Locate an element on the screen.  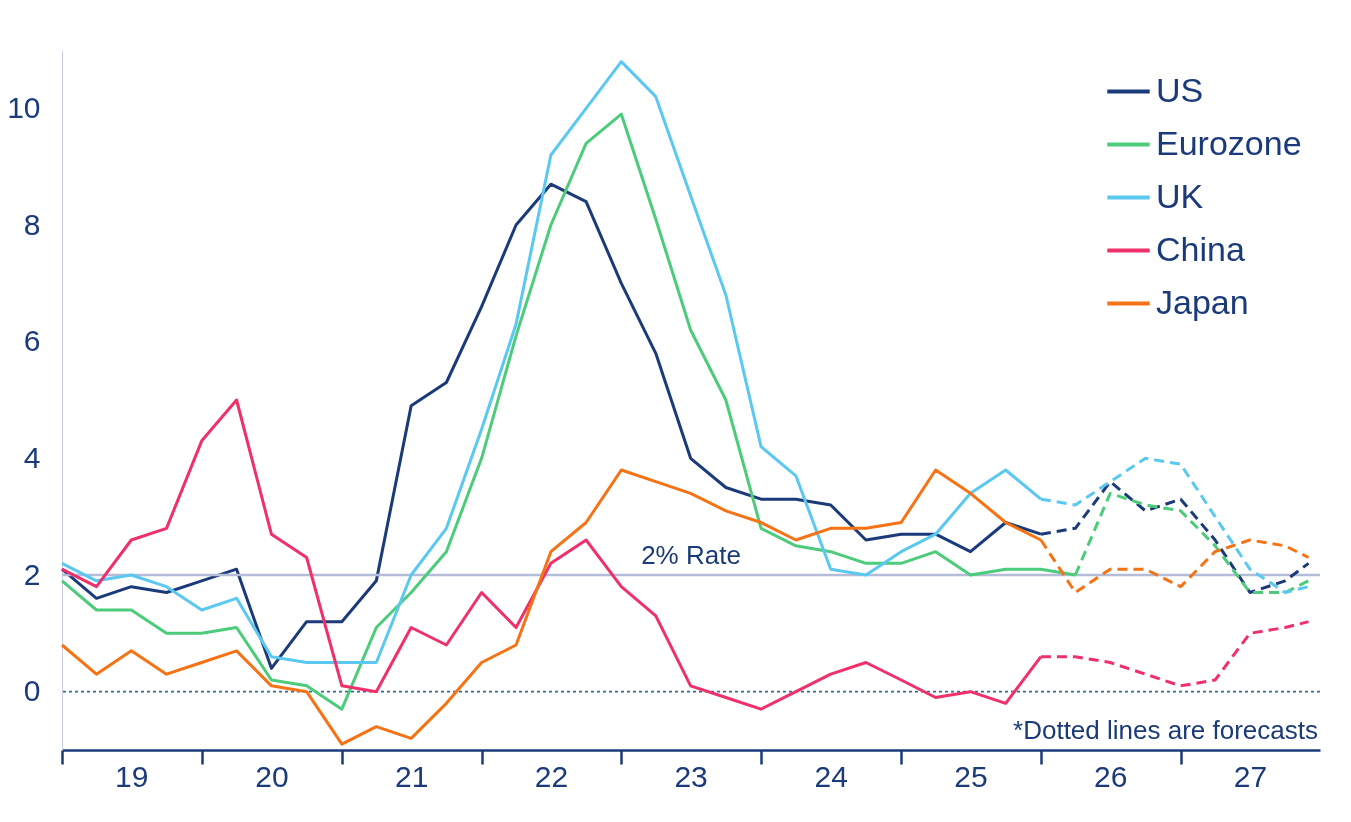
legend-label: China is located at coordinates (1200, 248).